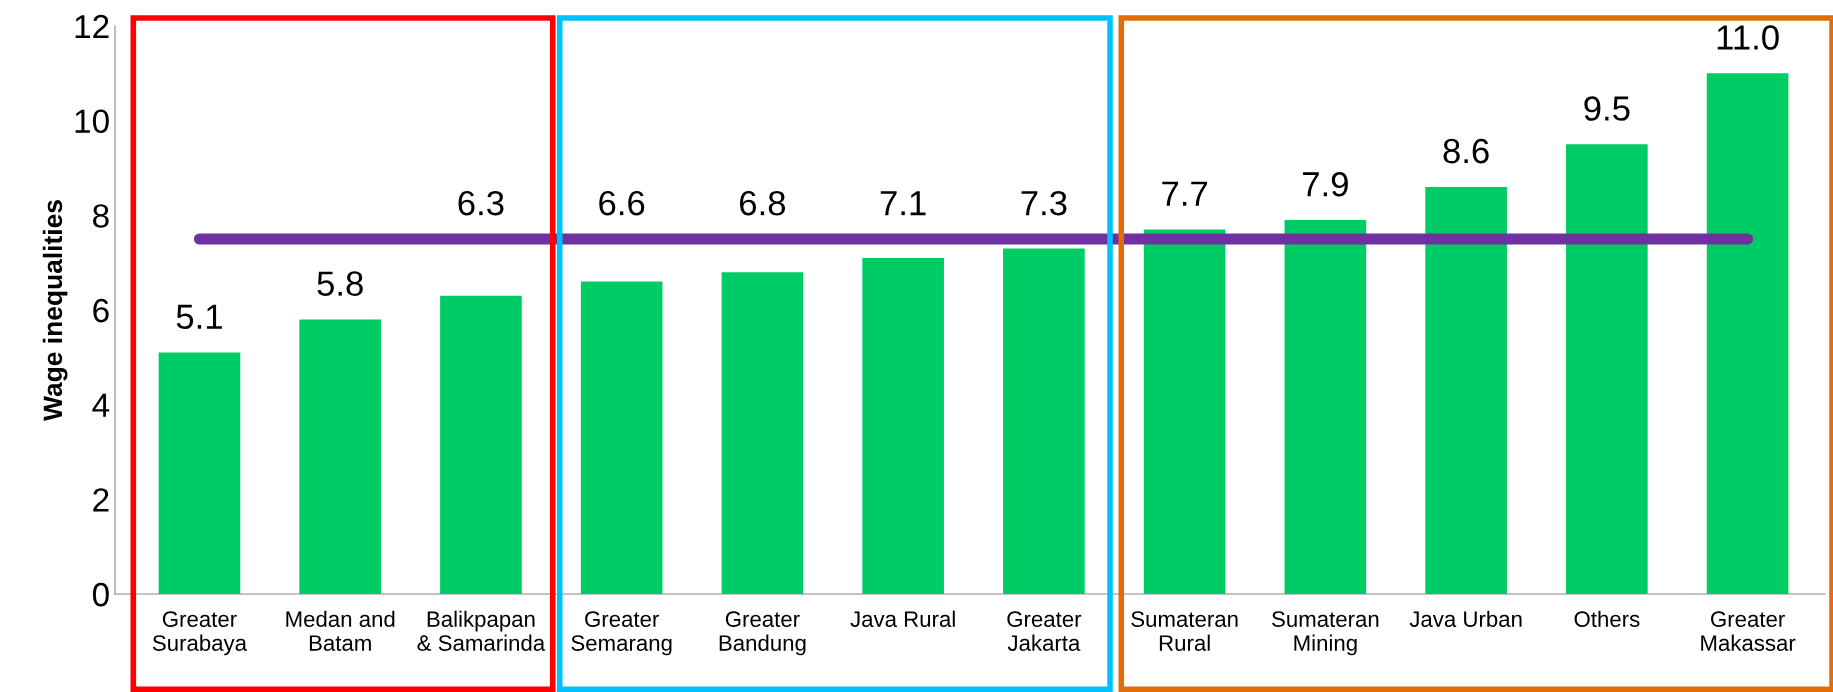 The image size is (1833, 692). What do you see at coordinates (622, 203) in the screenshot?
I see `data-label: 6.6` at bounding box center [622, 203].